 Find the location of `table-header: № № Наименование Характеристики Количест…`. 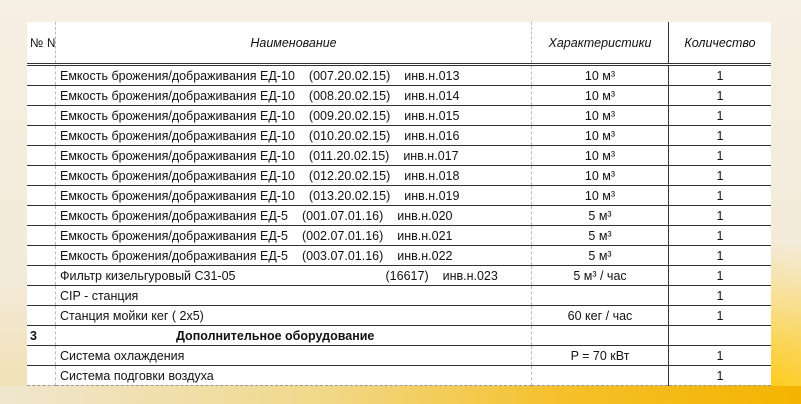

table-header: № № Наименование Характеристики Количест… is located at coordinates (399, 44).